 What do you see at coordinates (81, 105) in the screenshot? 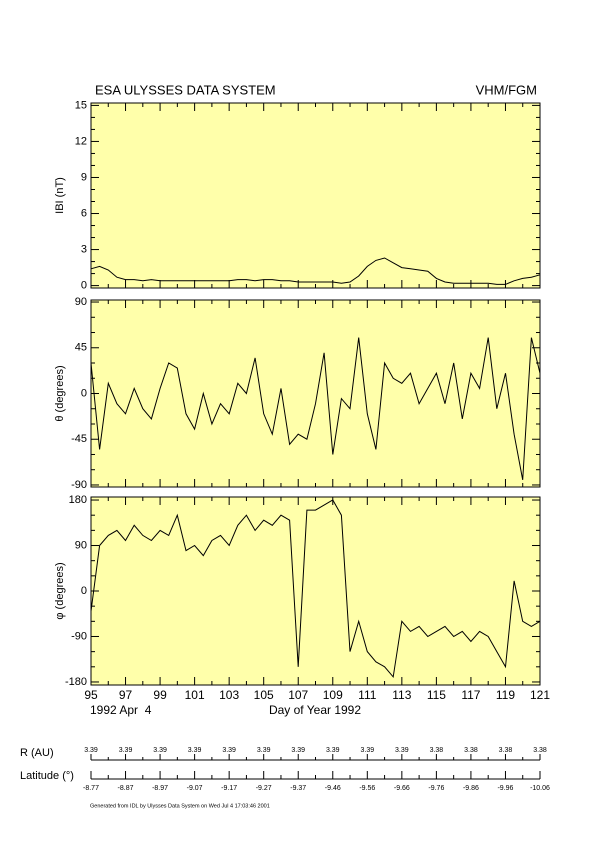
I see `y-tick-label: 15` at bounding box center [81, 105].